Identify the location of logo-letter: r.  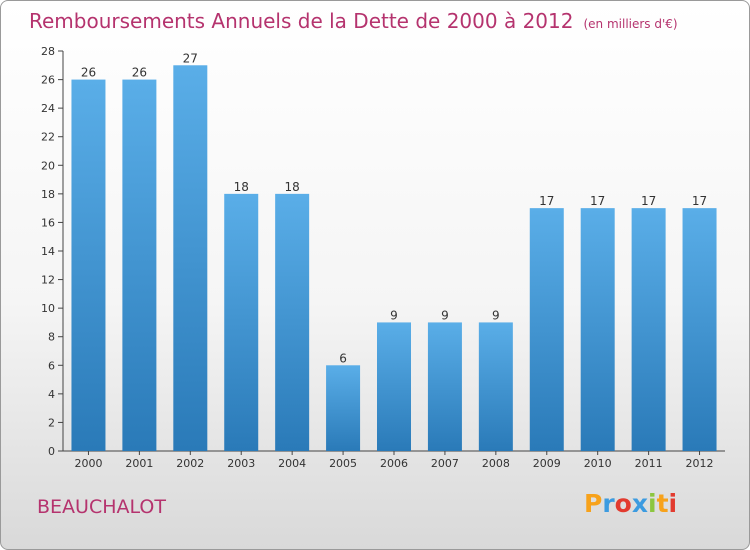
(608, 503).